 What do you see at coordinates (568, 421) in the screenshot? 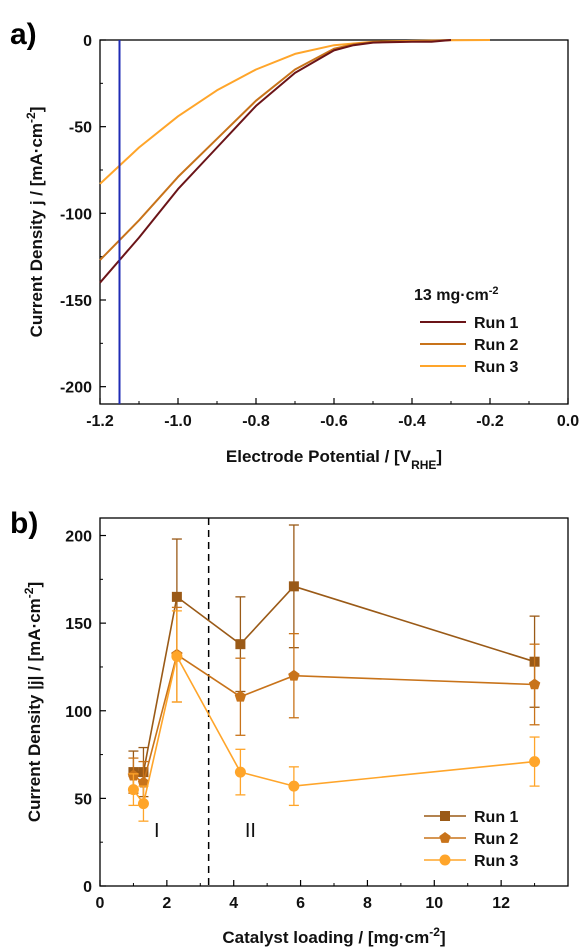
I see `x-tick-label: 0.0` at bounding box center [568, 421].